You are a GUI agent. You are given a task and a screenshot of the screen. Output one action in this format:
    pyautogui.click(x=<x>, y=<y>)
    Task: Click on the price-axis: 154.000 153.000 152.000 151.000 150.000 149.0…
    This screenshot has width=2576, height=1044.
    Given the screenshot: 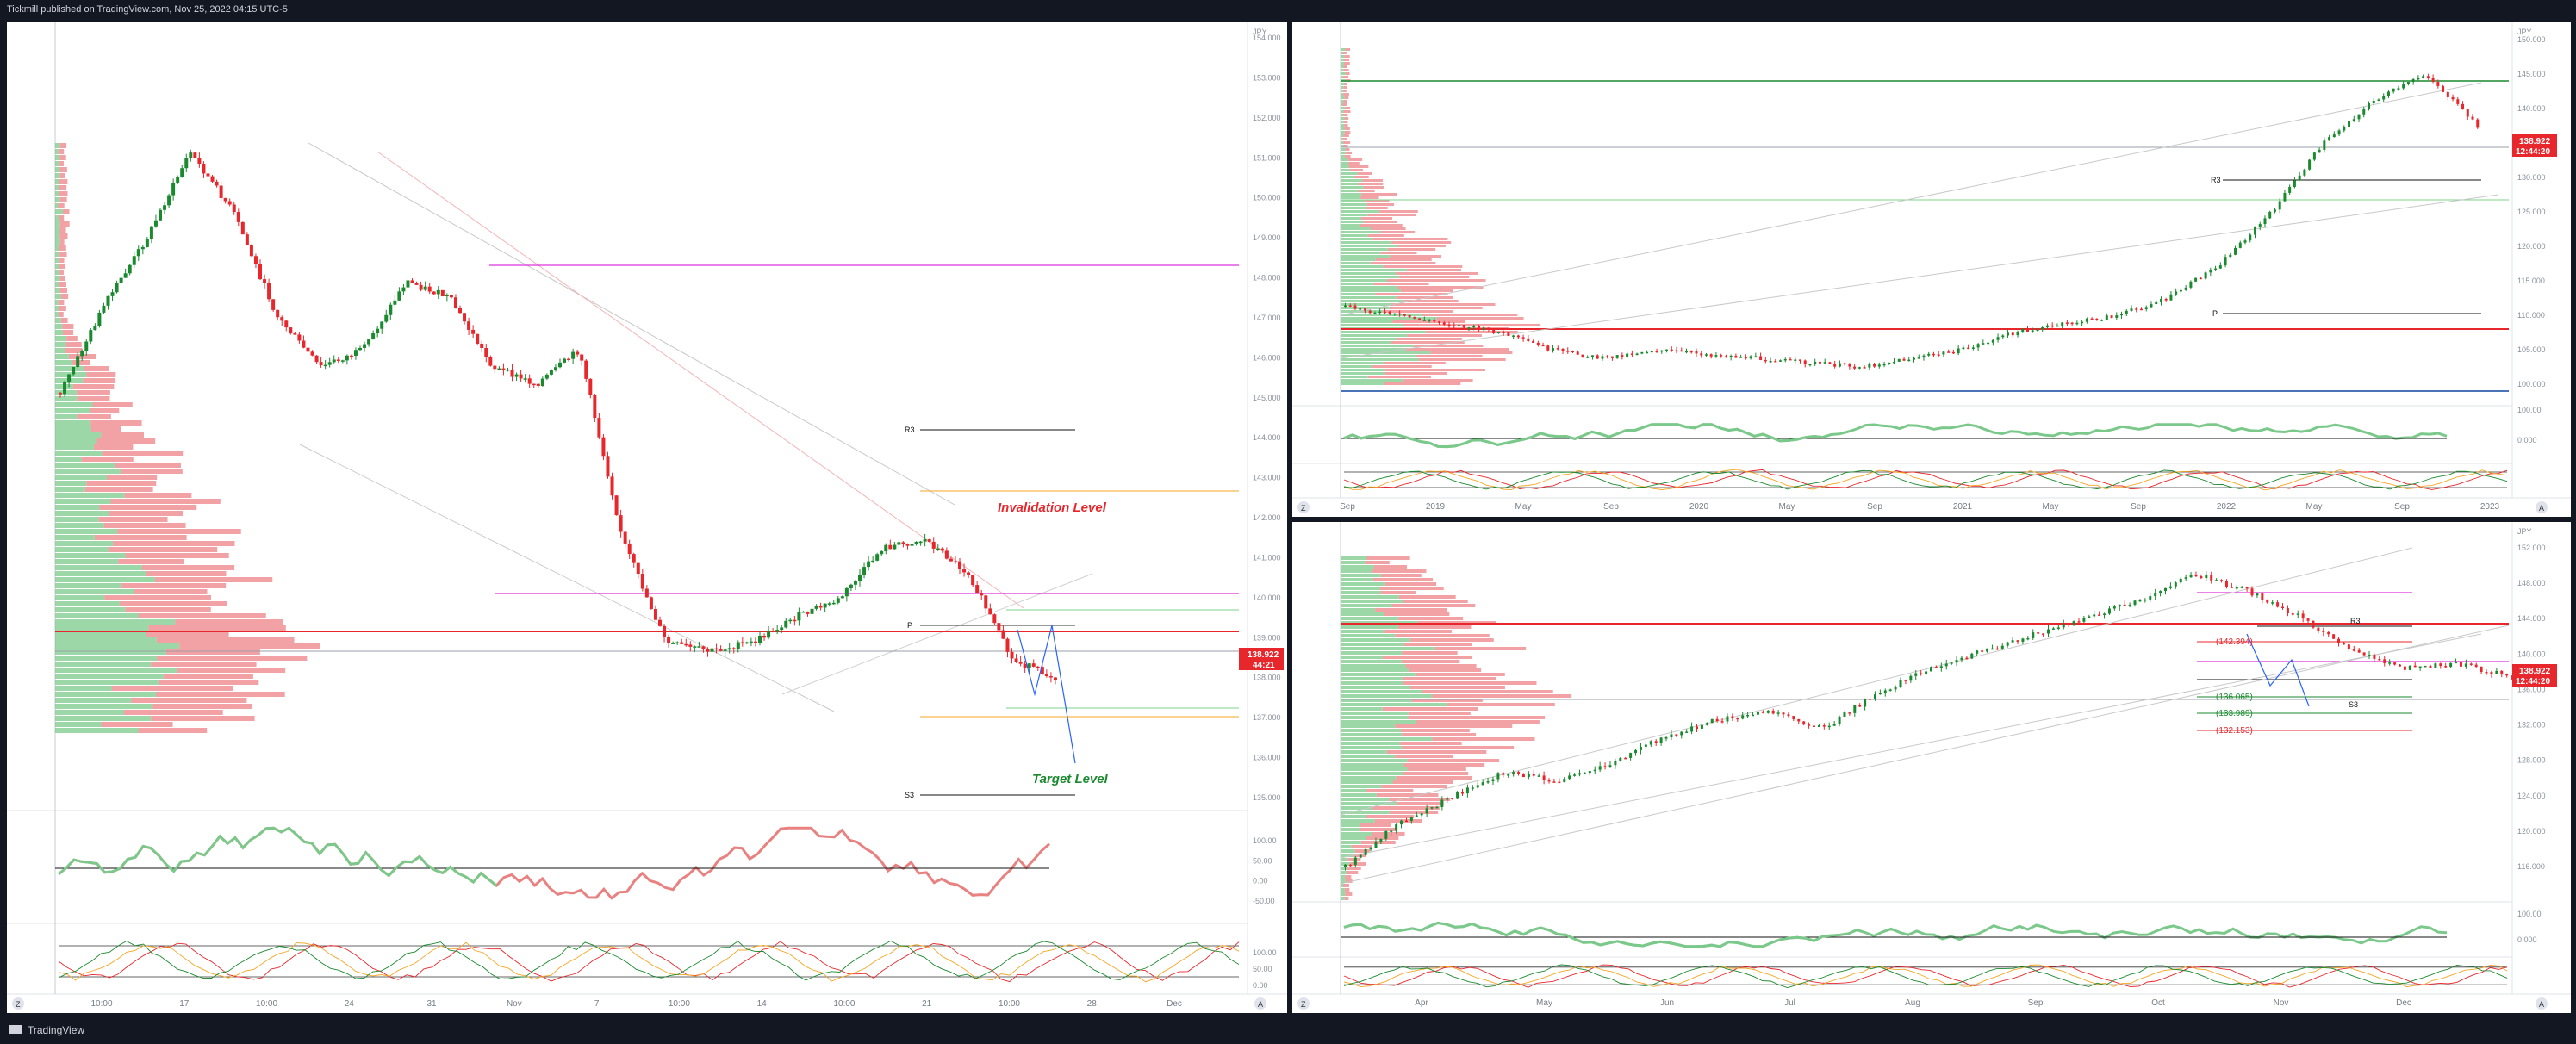 What is the action you would take?
    pyautogui.click(x=1267, y=418)
    